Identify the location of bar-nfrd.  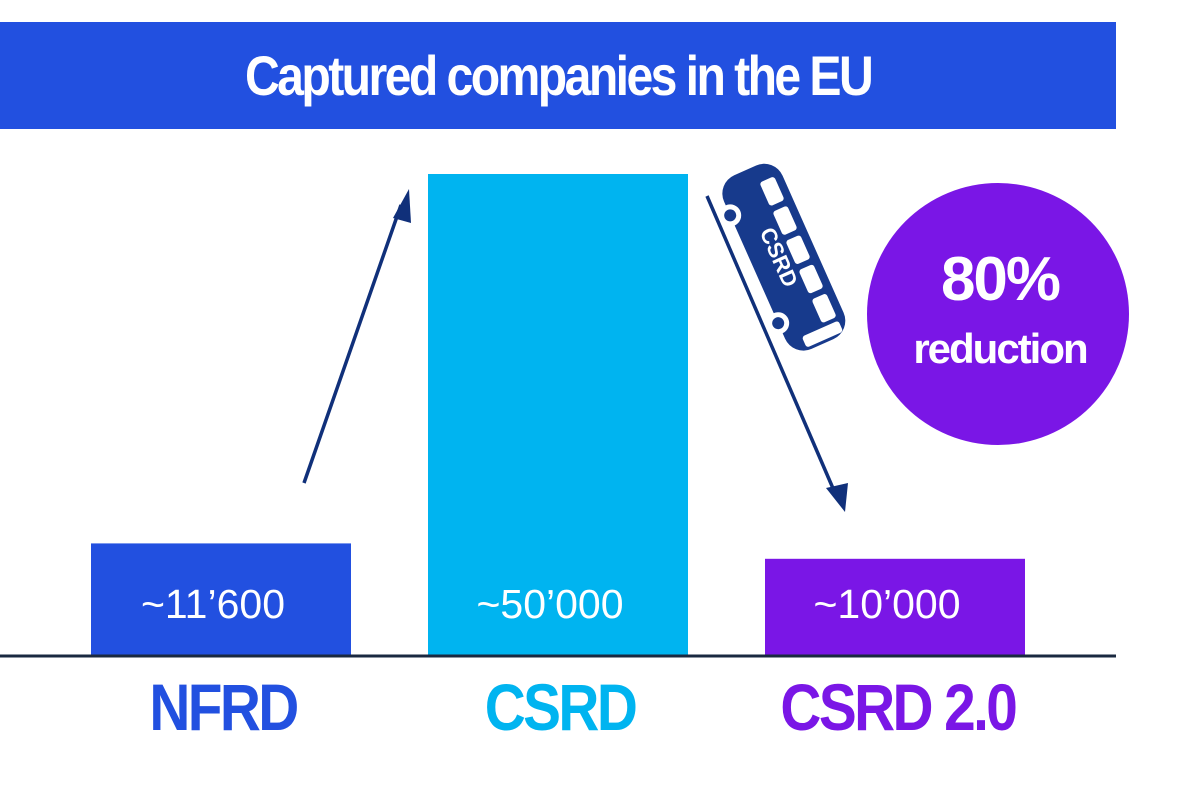
(221, 599).